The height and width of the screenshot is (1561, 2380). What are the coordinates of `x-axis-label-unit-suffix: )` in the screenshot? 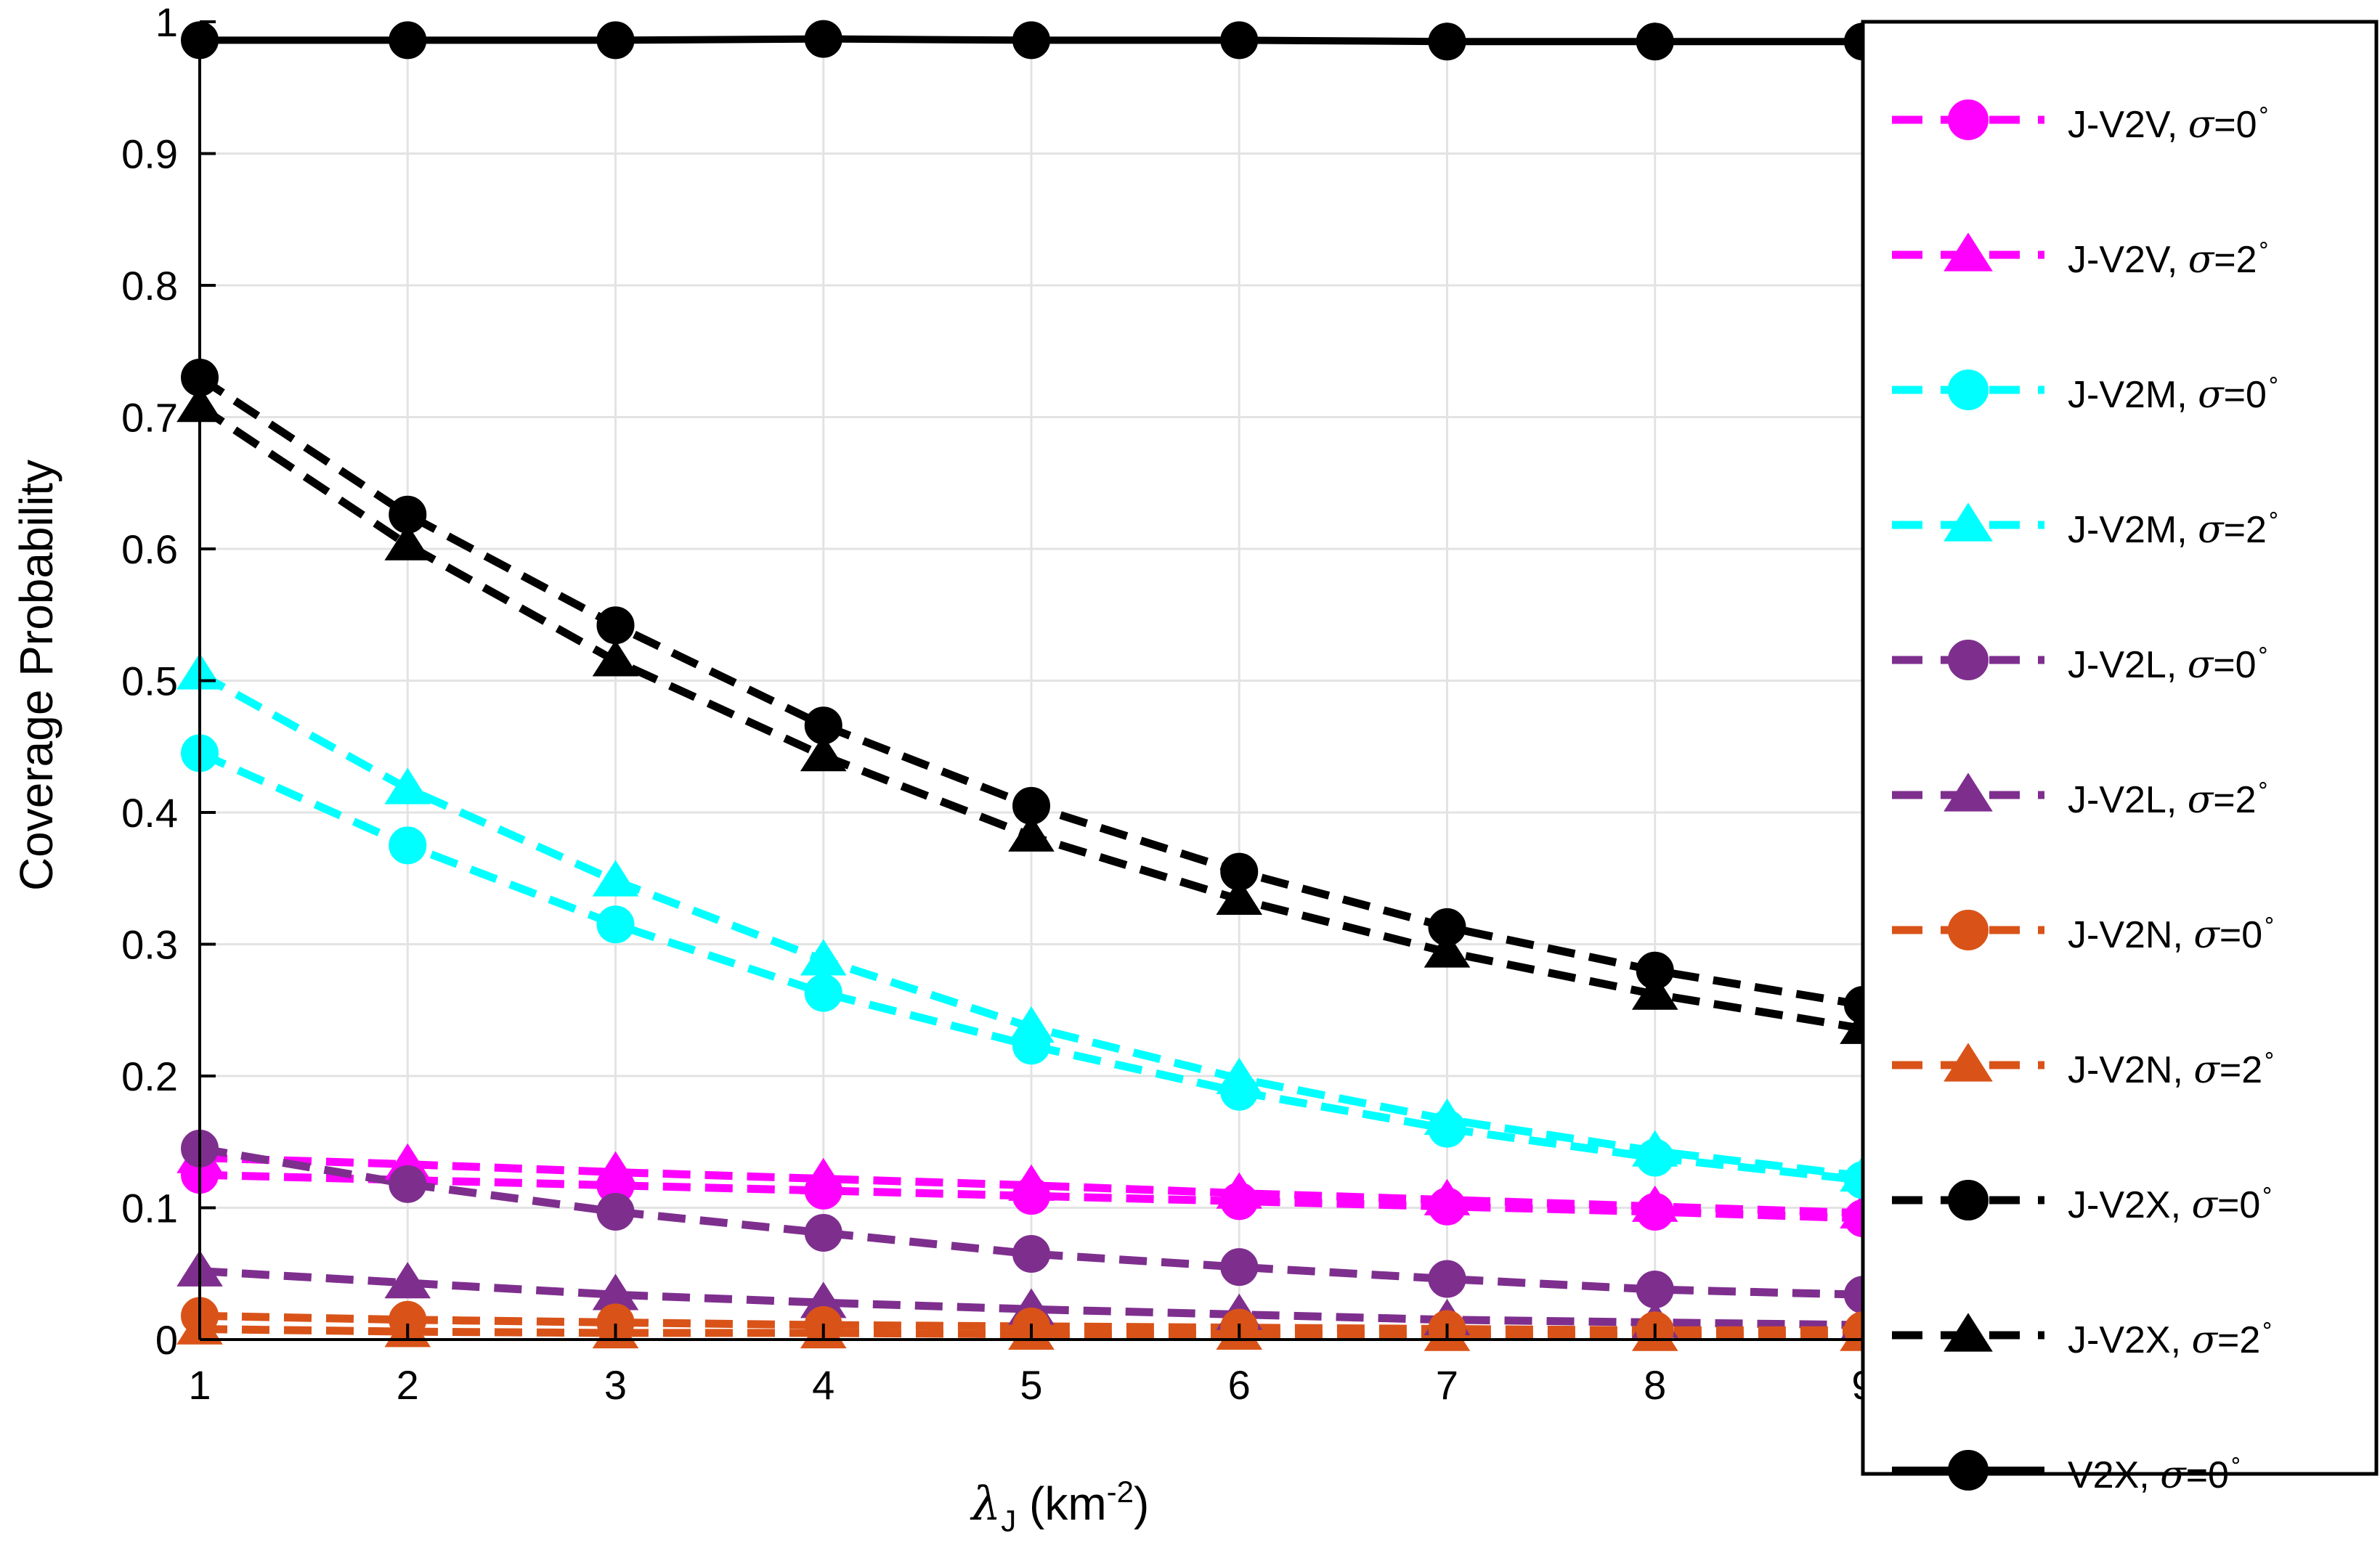 It's located at (1141, 1504).